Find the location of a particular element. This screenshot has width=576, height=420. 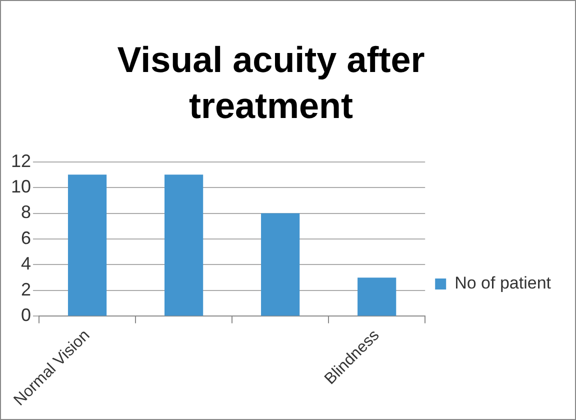

y-tick-label: 6 is located at coordinates (26, 238).